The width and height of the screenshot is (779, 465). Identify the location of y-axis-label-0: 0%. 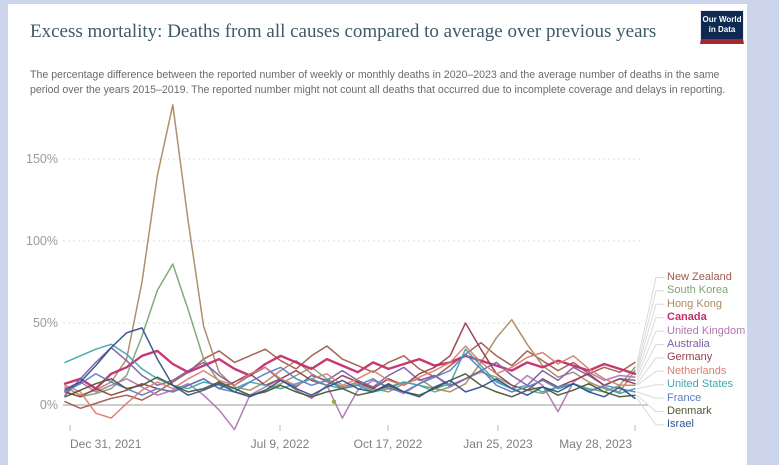
(48, 405).